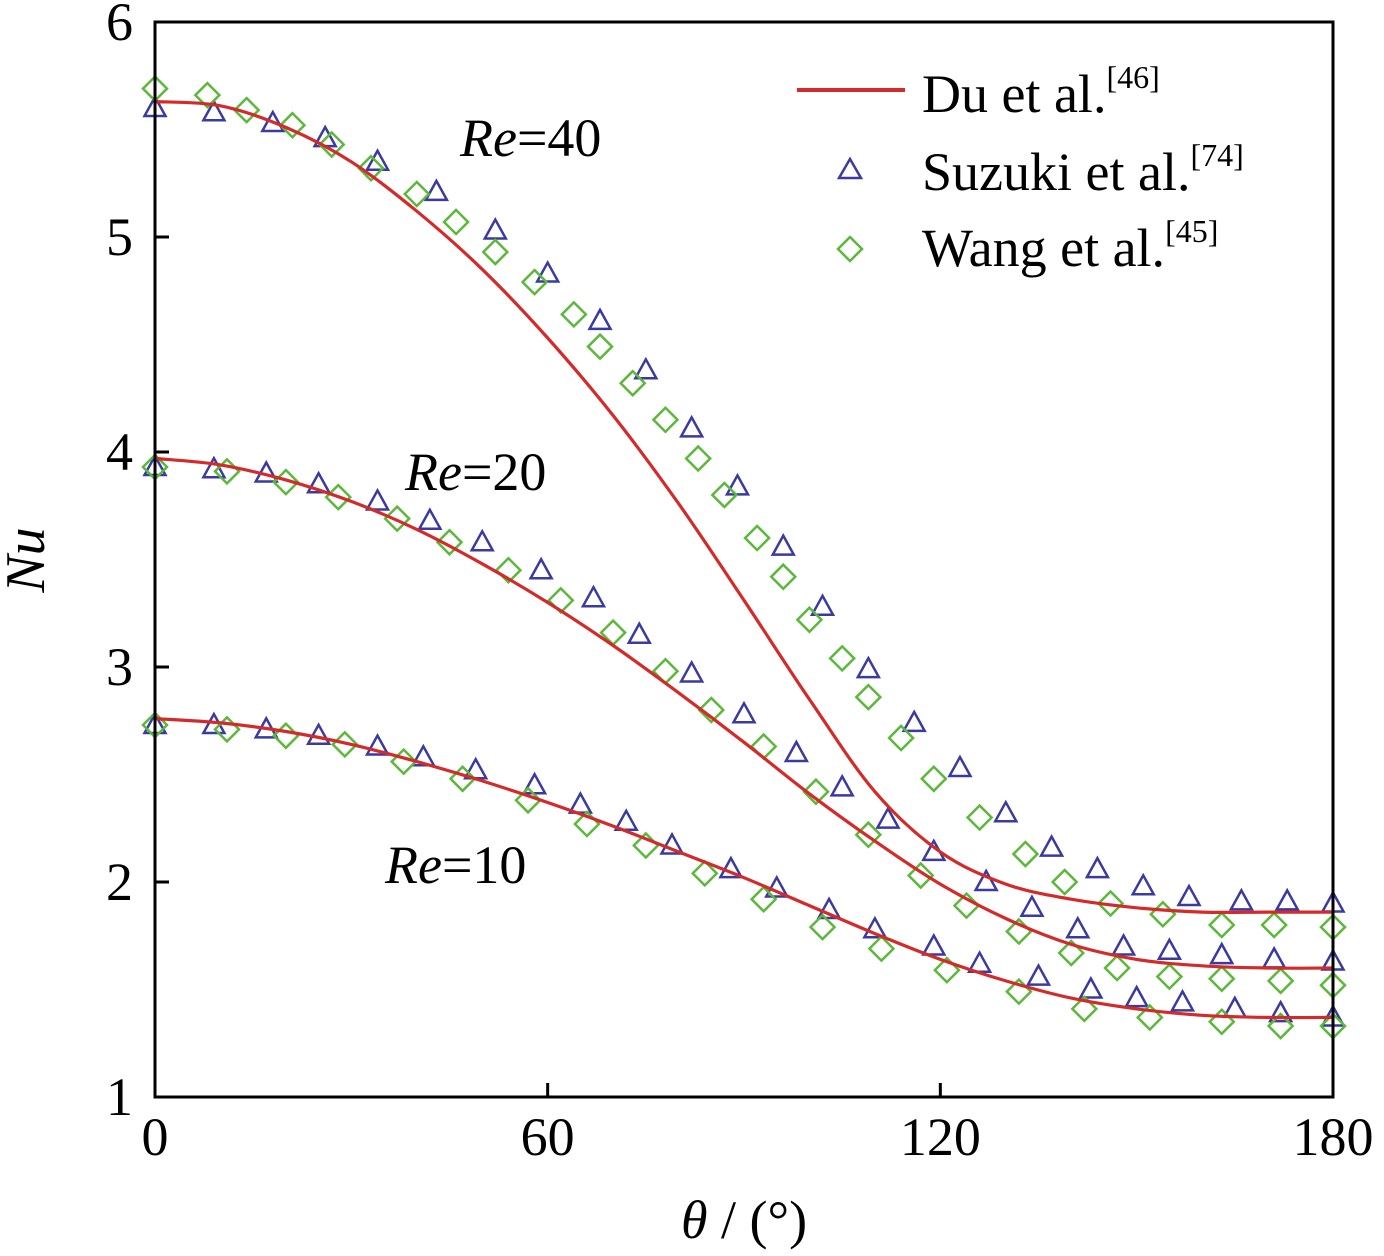 The image size is (1384, 1256). I want to click on annotation-re-40: Re=40, so click(530, 138).